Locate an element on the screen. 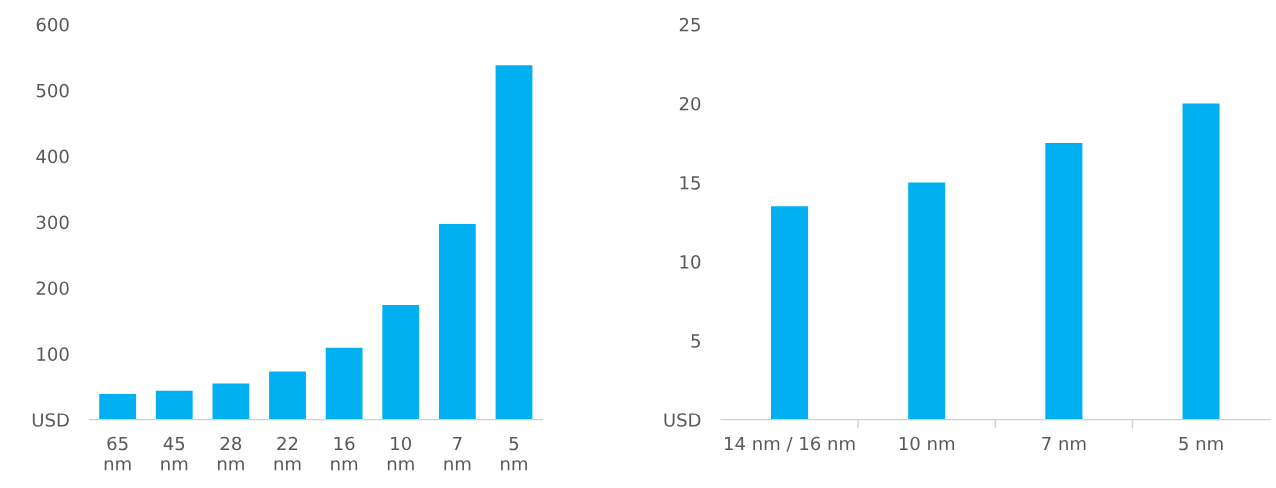 Image resolution: width=1276 pixels, height=488 pixels. x-tick-label: 16 nm is located at coordinates (344, 453).